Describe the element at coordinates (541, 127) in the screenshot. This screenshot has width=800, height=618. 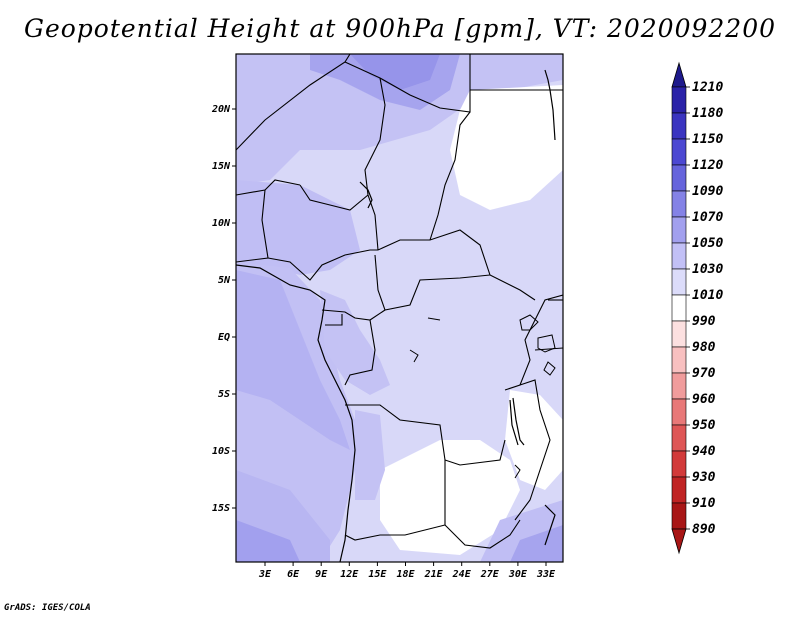
I see `shade-1010-red-sea` at that location.